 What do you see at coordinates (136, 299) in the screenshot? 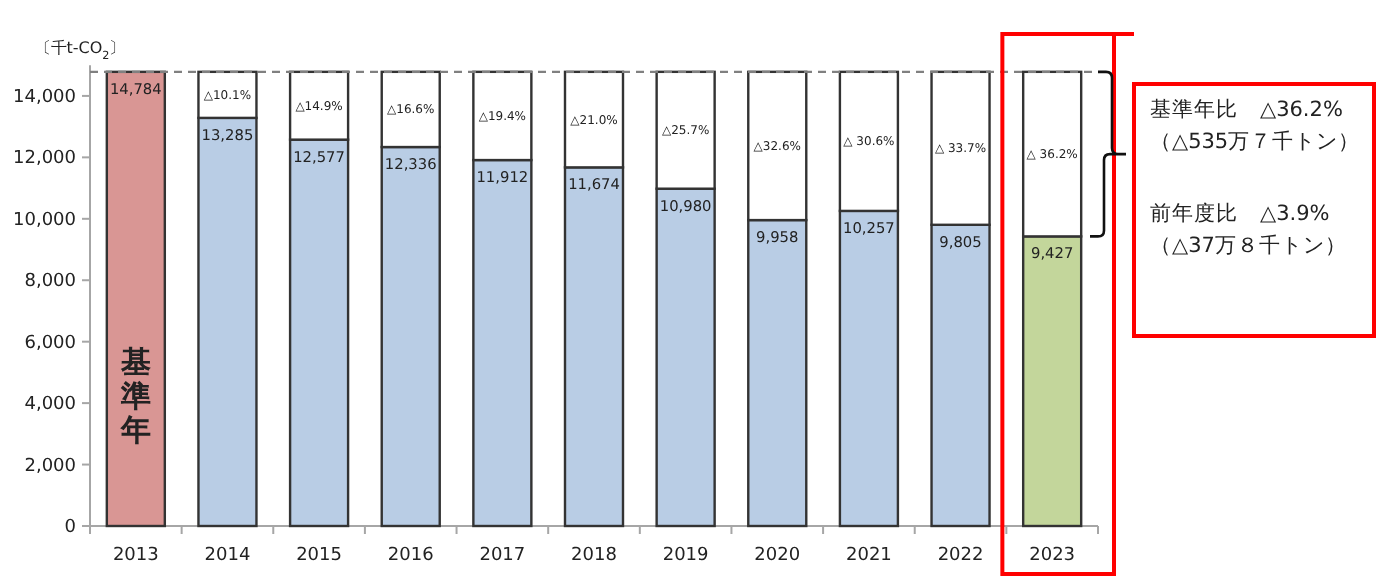
I see `bar` at bounding box center [136, 299].